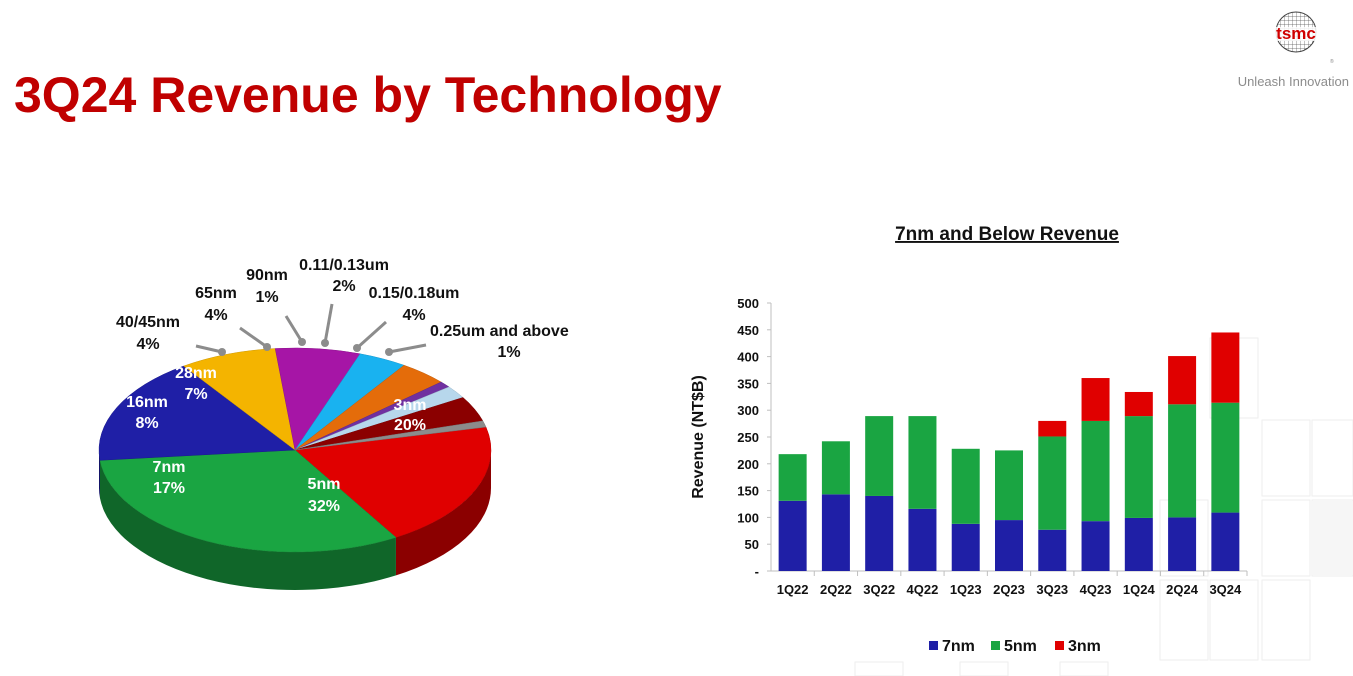  What do you see at coordinates (1138, 467) in the screenshot?
I see `bar-5nm-1q24` at bounding box center [1138, 467].